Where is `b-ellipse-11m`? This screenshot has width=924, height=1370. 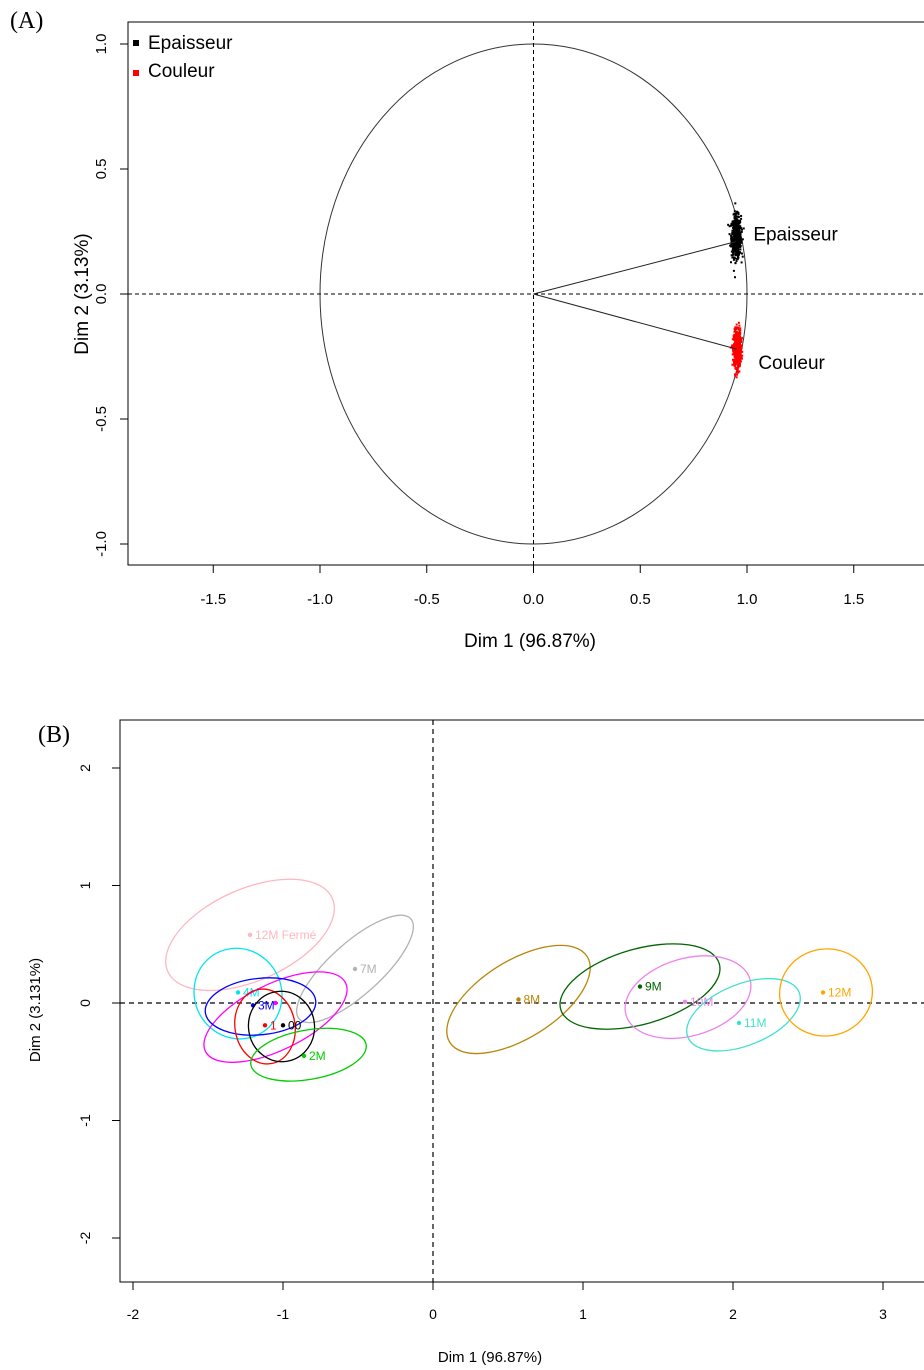
b-ellipse-11m is located at coordinates (743, 1014).